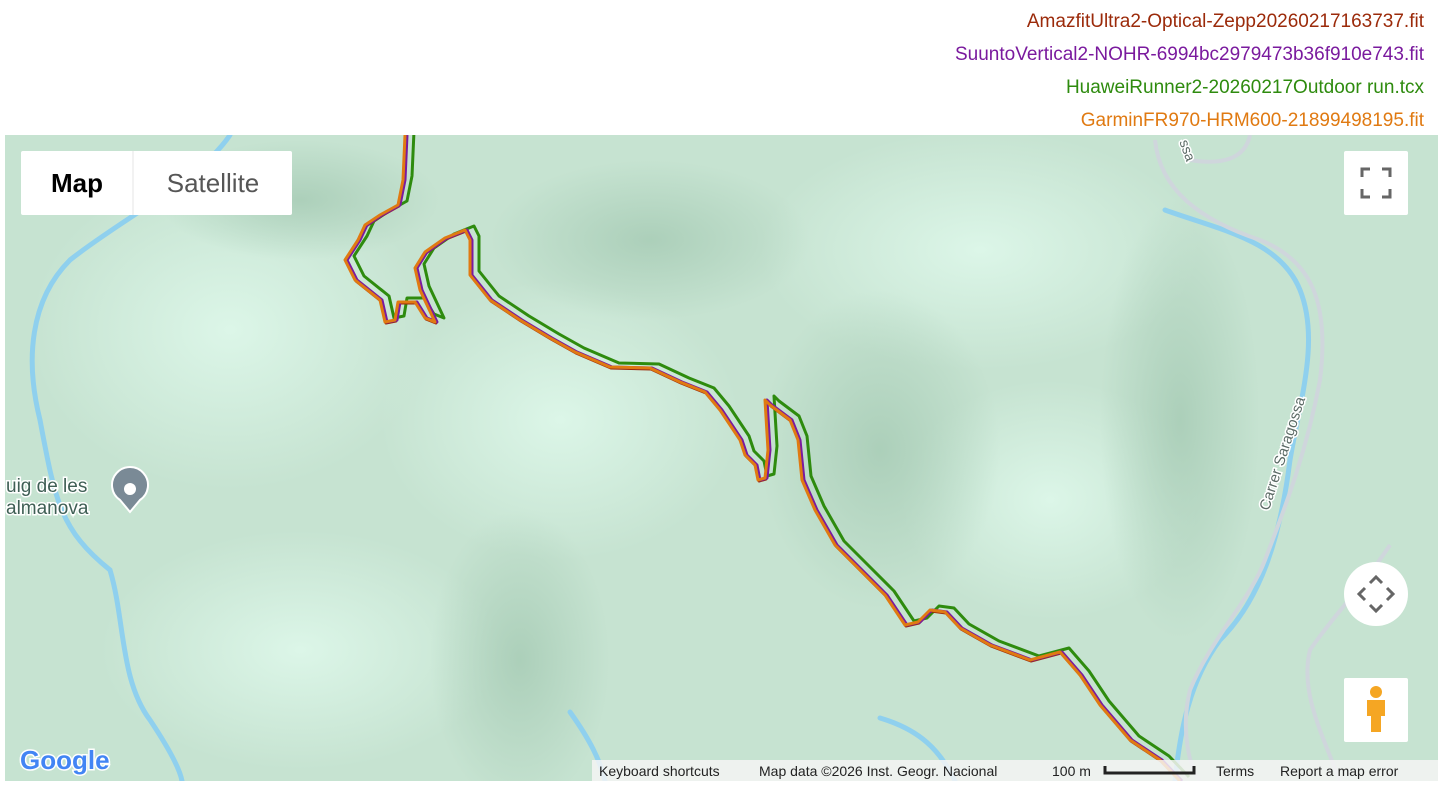 The width and height of the screenshot is (1438, 797). Describe the element at coordinates (1376, 594) in the screenshot. I see `camera-control` at that location.